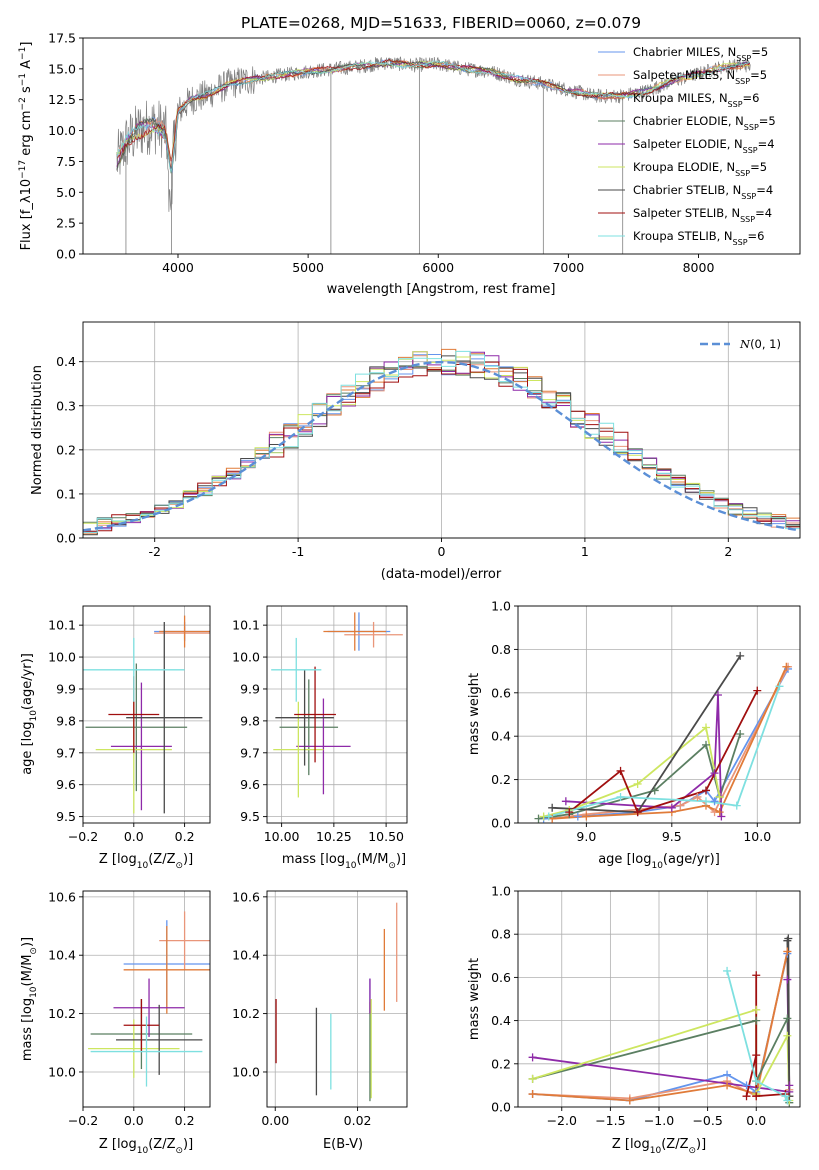 The image size is (819, 1170). Describe the element at coordinates (62, 1013) in the screenshot. I see `y-tick-label: 10.2` at that location.